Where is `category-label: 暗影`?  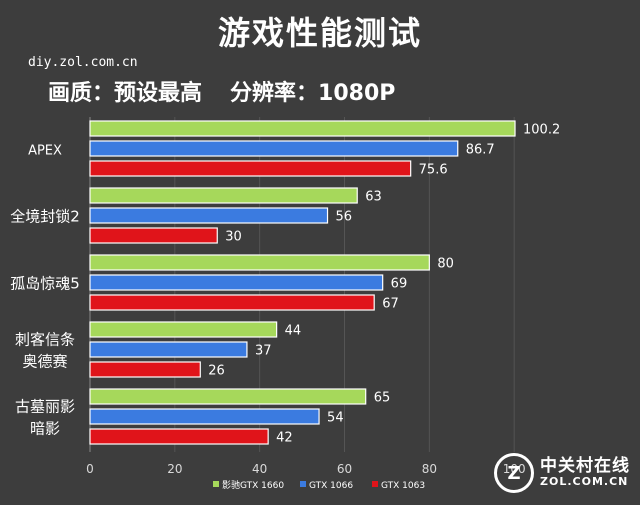 category-label: 暗影 is located at coordinates (45, 429).